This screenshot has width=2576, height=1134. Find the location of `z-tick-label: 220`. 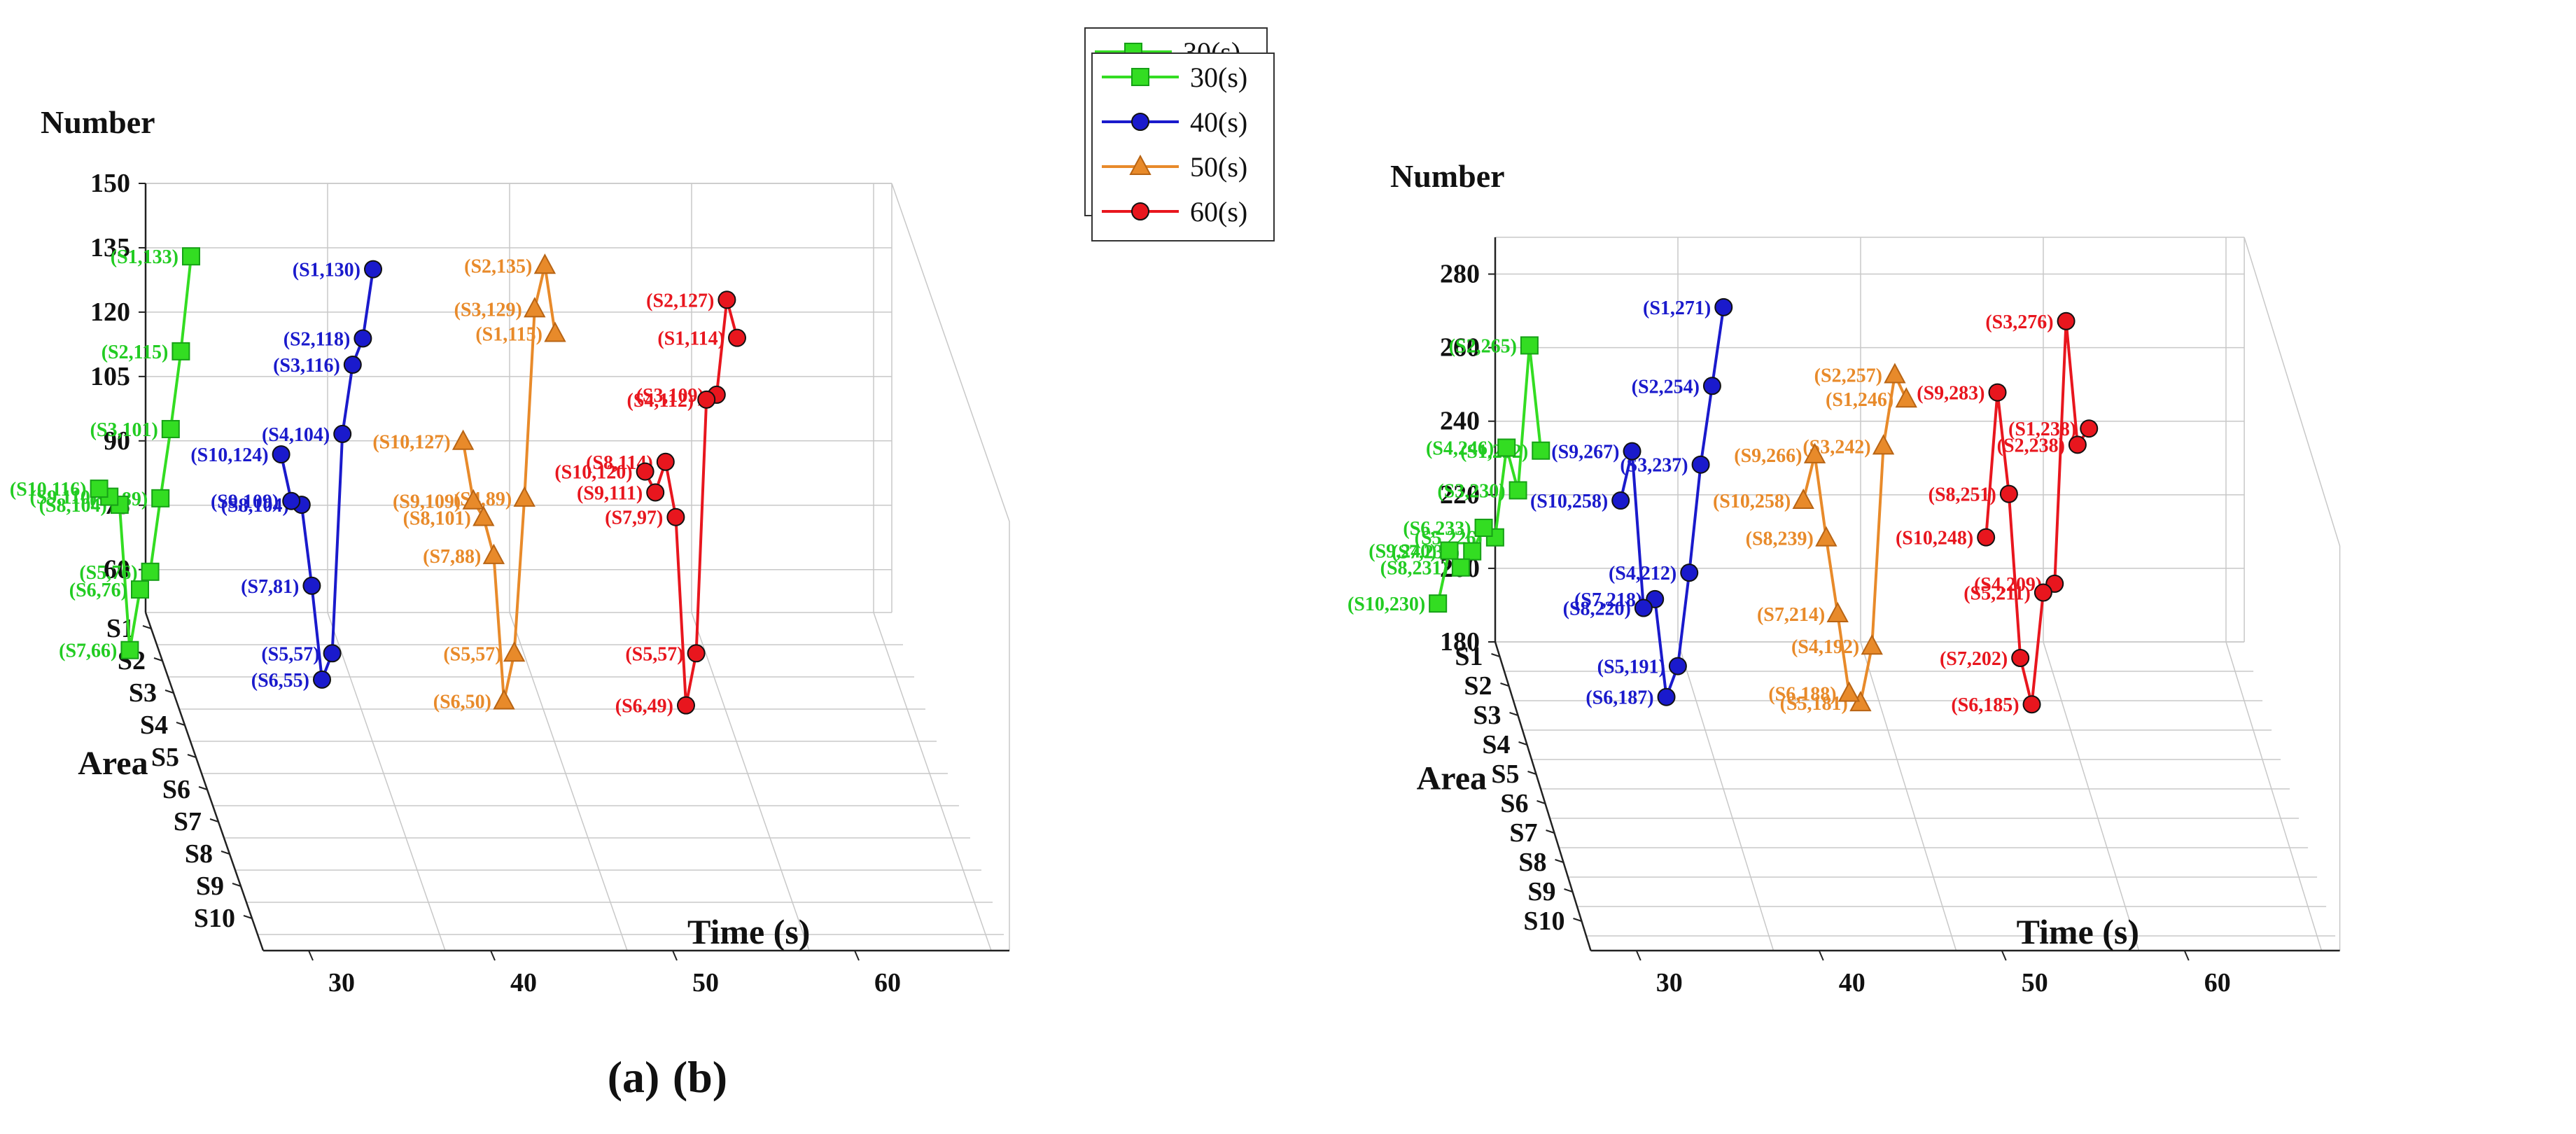

z-tick-label: 220 is located at coordinates (1460, 495).